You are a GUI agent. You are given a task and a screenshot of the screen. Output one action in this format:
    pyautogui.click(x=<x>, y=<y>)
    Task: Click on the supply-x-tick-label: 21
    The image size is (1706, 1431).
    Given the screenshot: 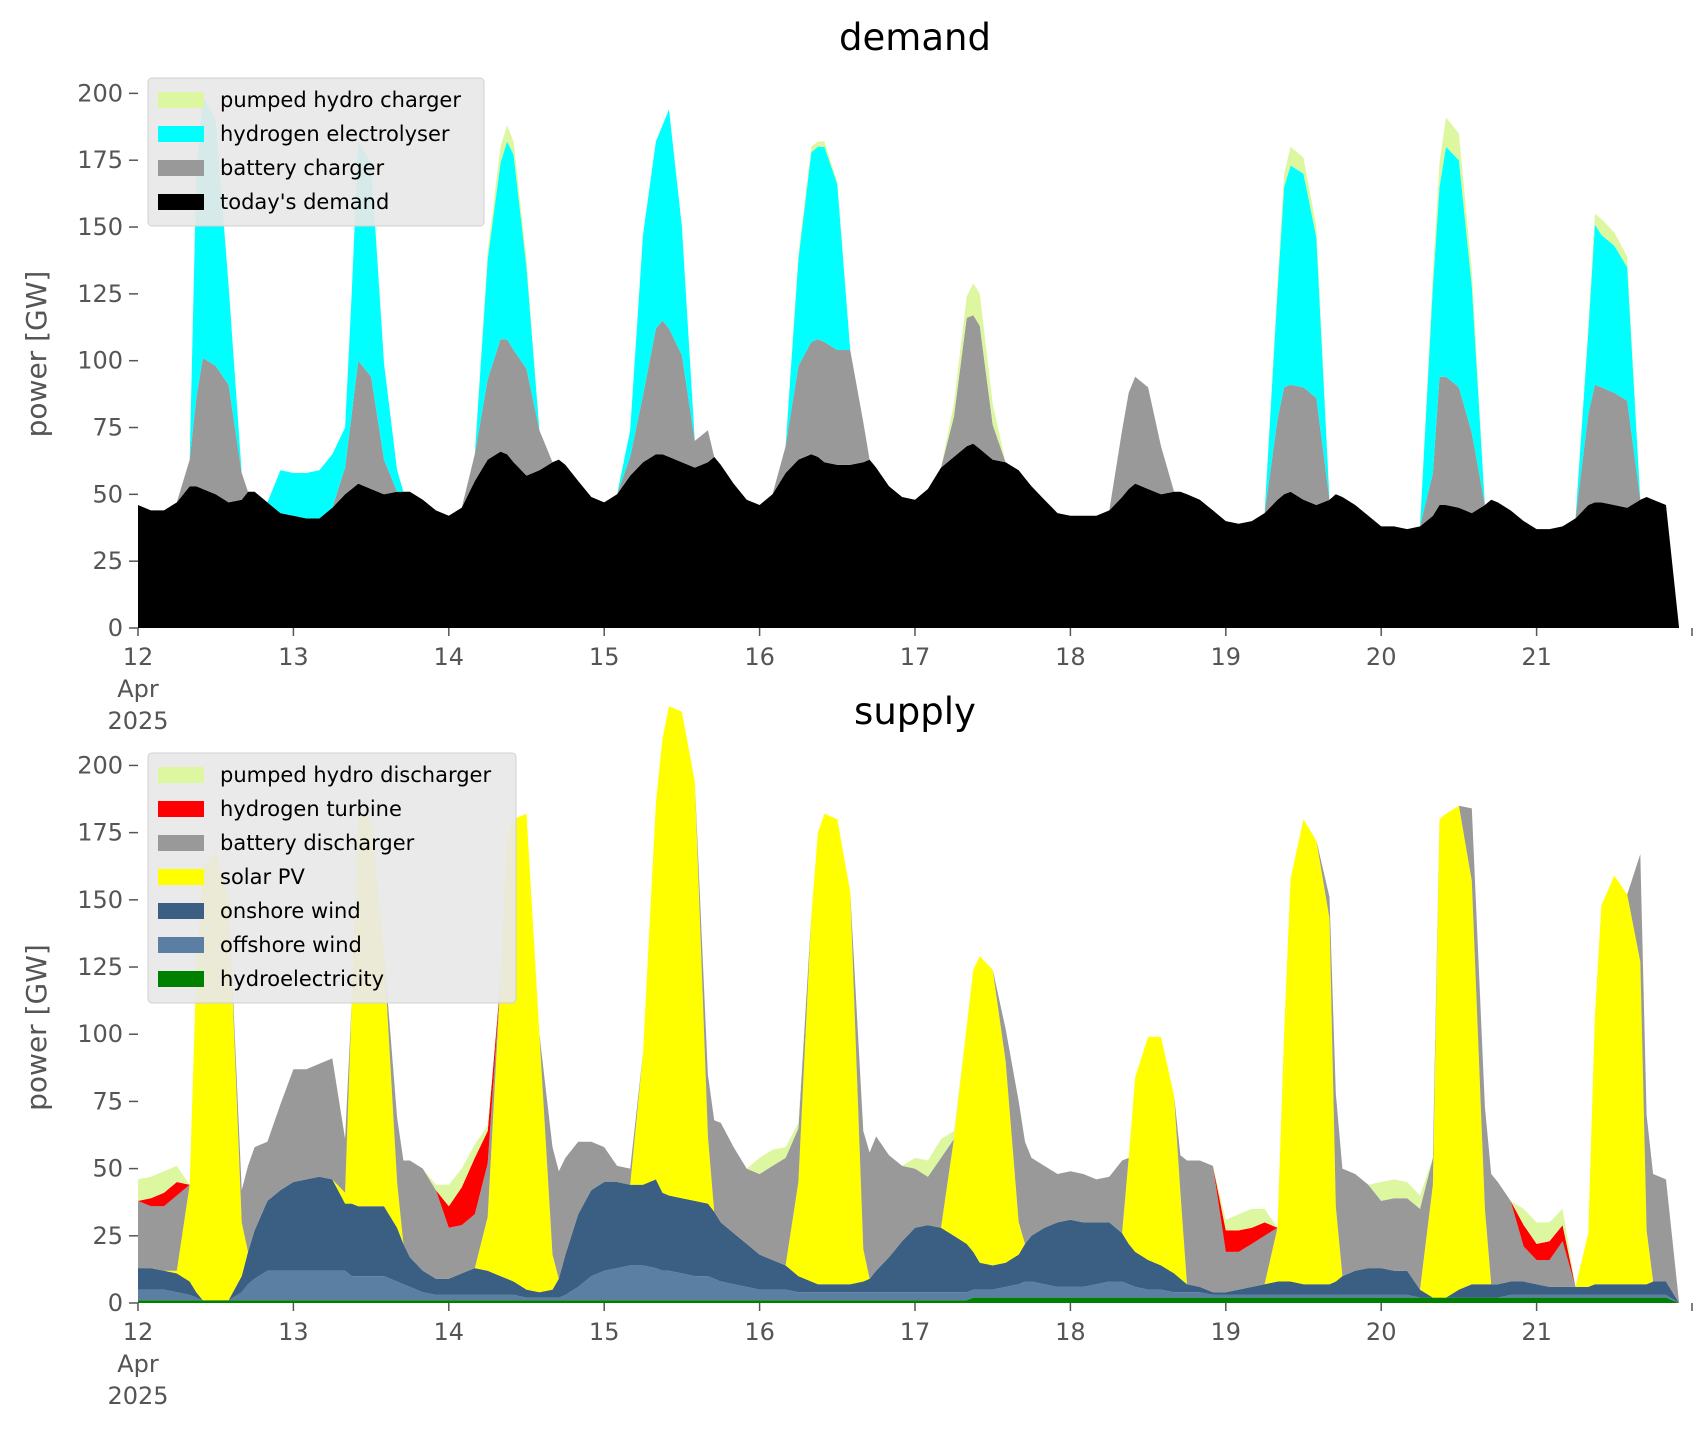 What is the action you would take?
    pyautogui.click(x=1536, y=1332)
    